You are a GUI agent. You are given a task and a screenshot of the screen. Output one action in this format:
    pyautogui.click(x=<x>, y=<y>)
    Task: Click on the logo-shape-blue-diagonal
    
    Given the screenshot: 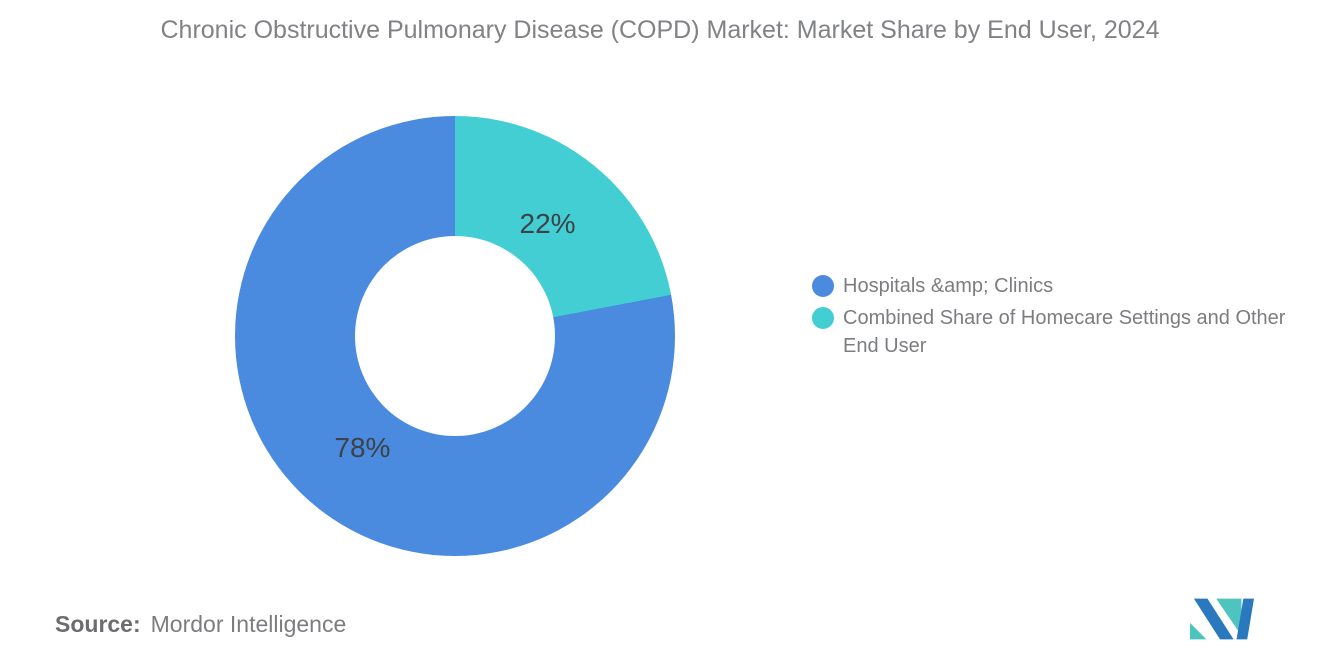 What is the action you would take?
    pyautogui.click(x=1213, y=619)
    